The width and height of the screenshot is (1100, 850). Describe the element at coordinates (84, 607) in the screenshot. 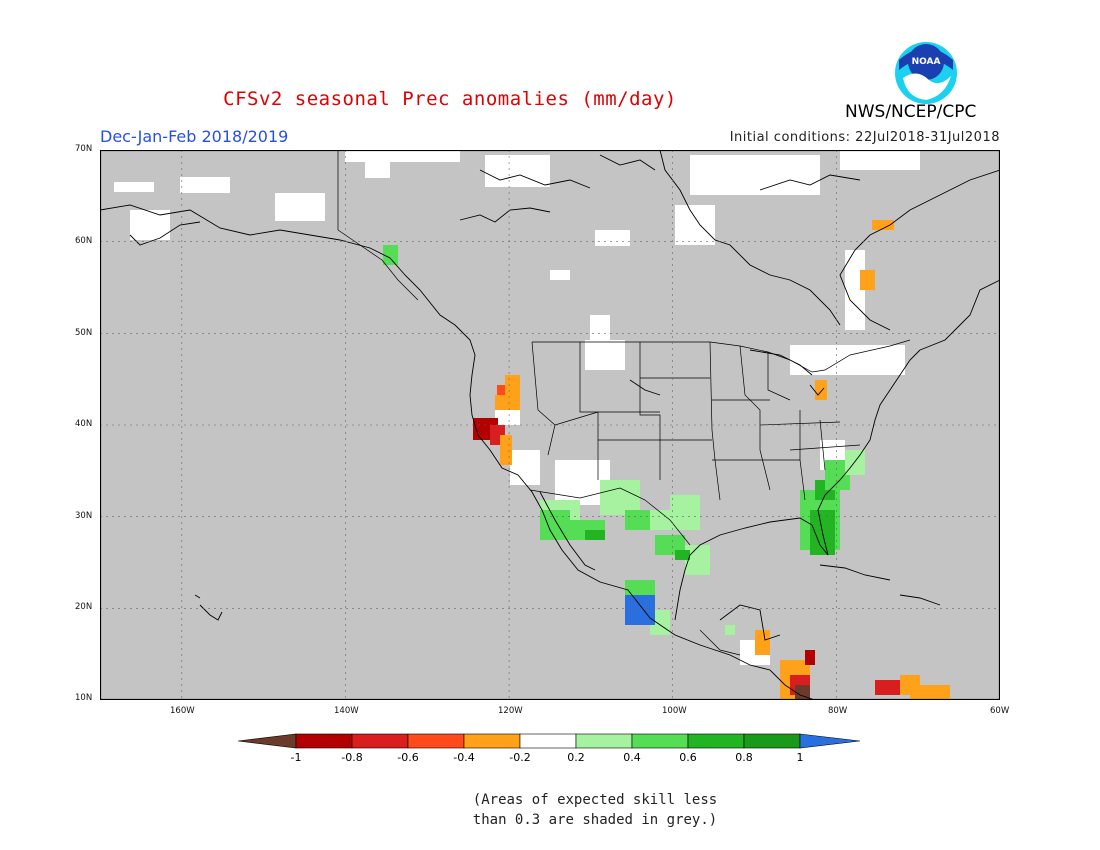

I see `lat-label-20n: 20N` at that location.